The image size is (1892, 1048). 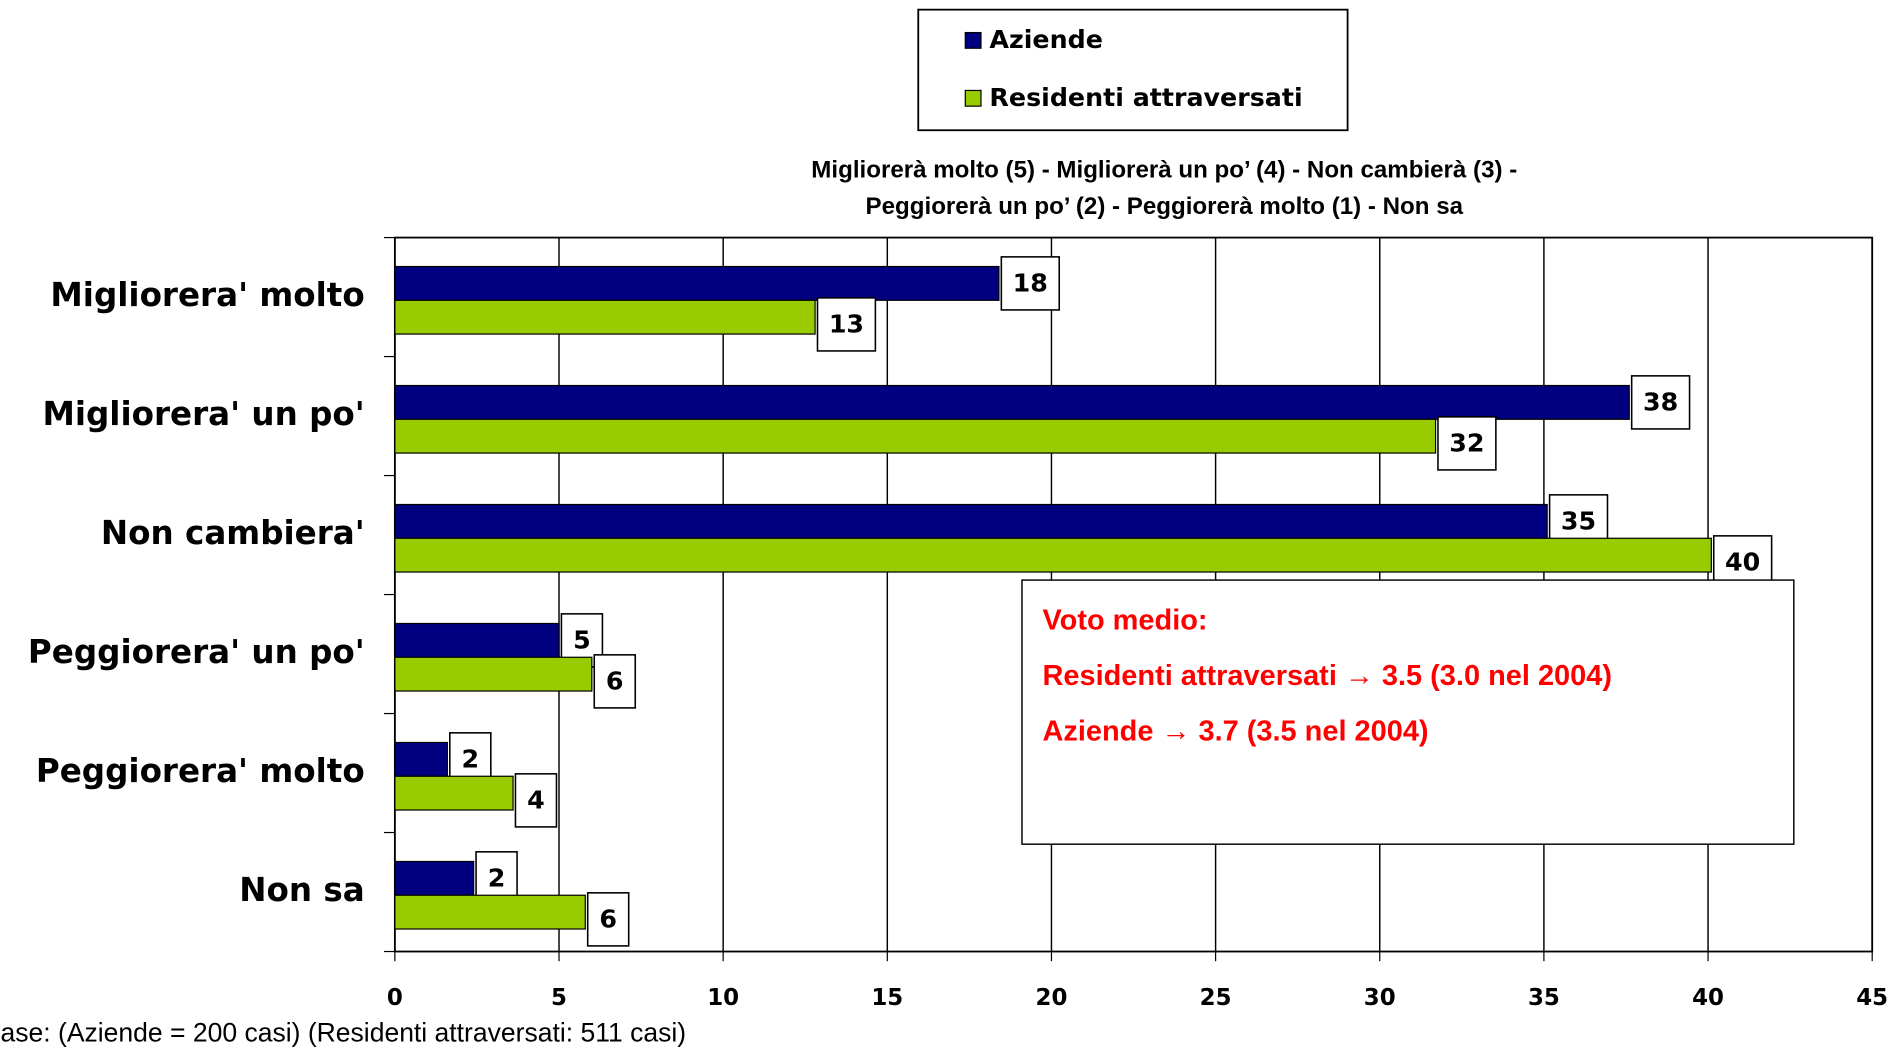 What do you see at coordinates (1235, 731) in the screenshot?
I see `annotation-line: Aziende → 3.7 (3.5 nel 2004)` at bounding box center [1235, 731].